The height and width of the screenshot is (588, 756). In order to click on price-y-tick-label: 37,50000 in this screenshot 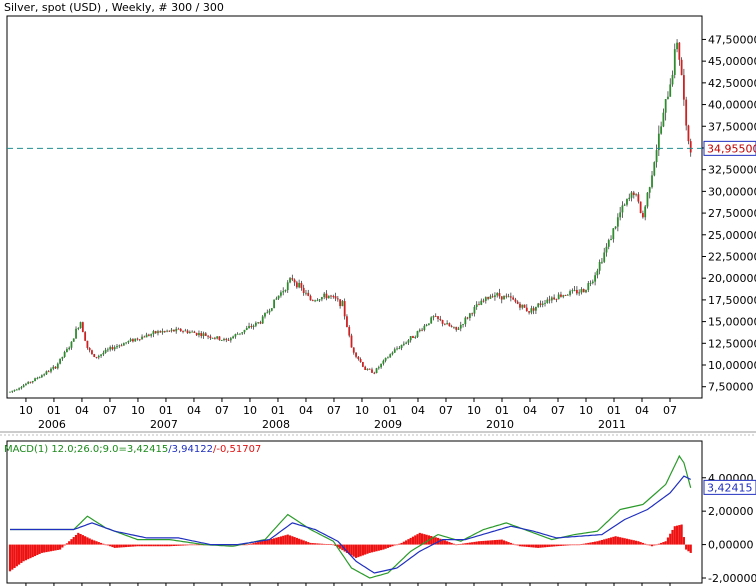, I will do `click(732, 126)`.